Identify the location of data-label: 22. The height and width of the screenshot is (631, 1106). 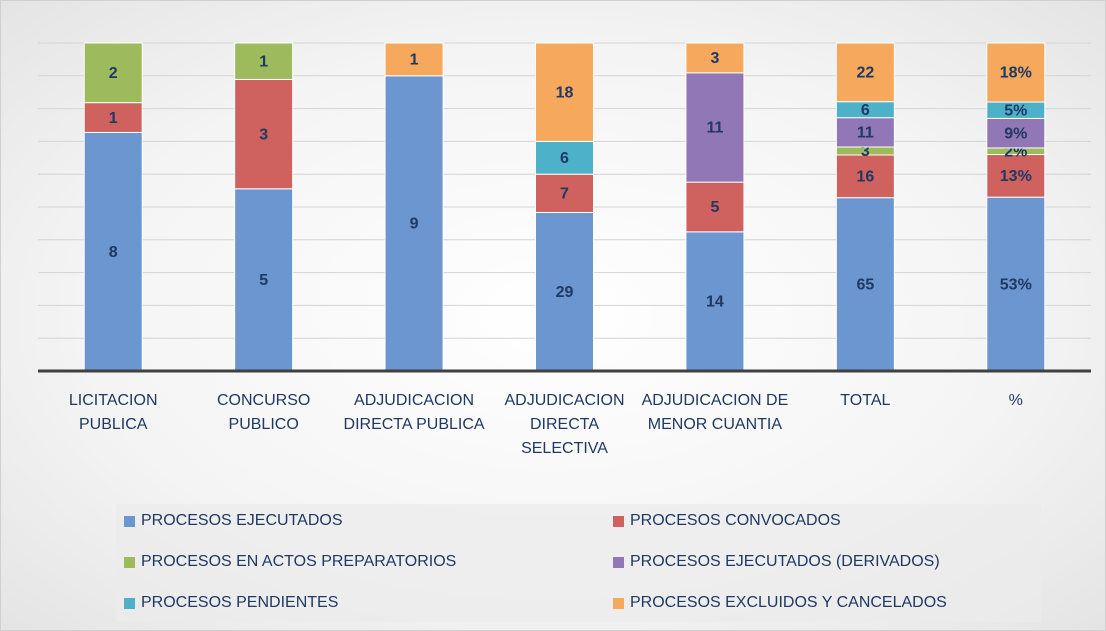
(865, 73).